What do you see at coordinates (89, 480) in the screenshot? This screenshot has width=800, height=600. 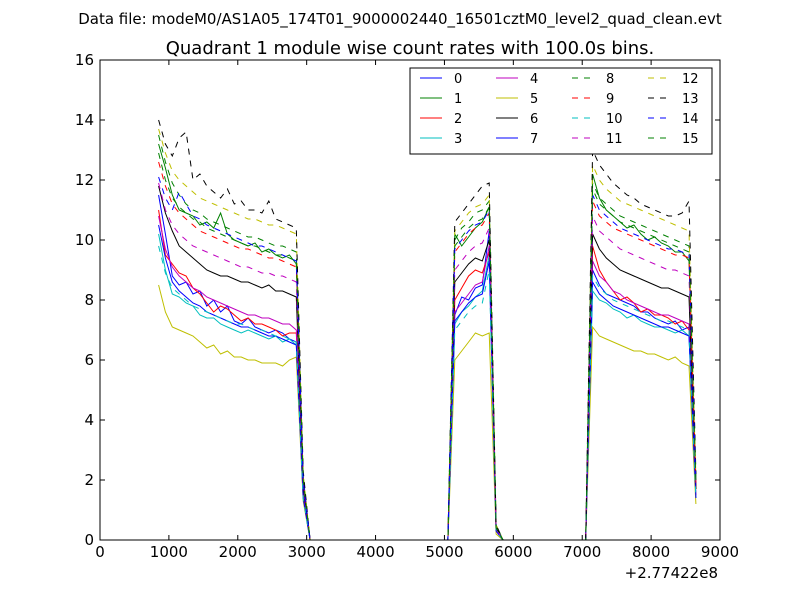 I see `y-tick-label: 2` at bounding box center [89, 480].